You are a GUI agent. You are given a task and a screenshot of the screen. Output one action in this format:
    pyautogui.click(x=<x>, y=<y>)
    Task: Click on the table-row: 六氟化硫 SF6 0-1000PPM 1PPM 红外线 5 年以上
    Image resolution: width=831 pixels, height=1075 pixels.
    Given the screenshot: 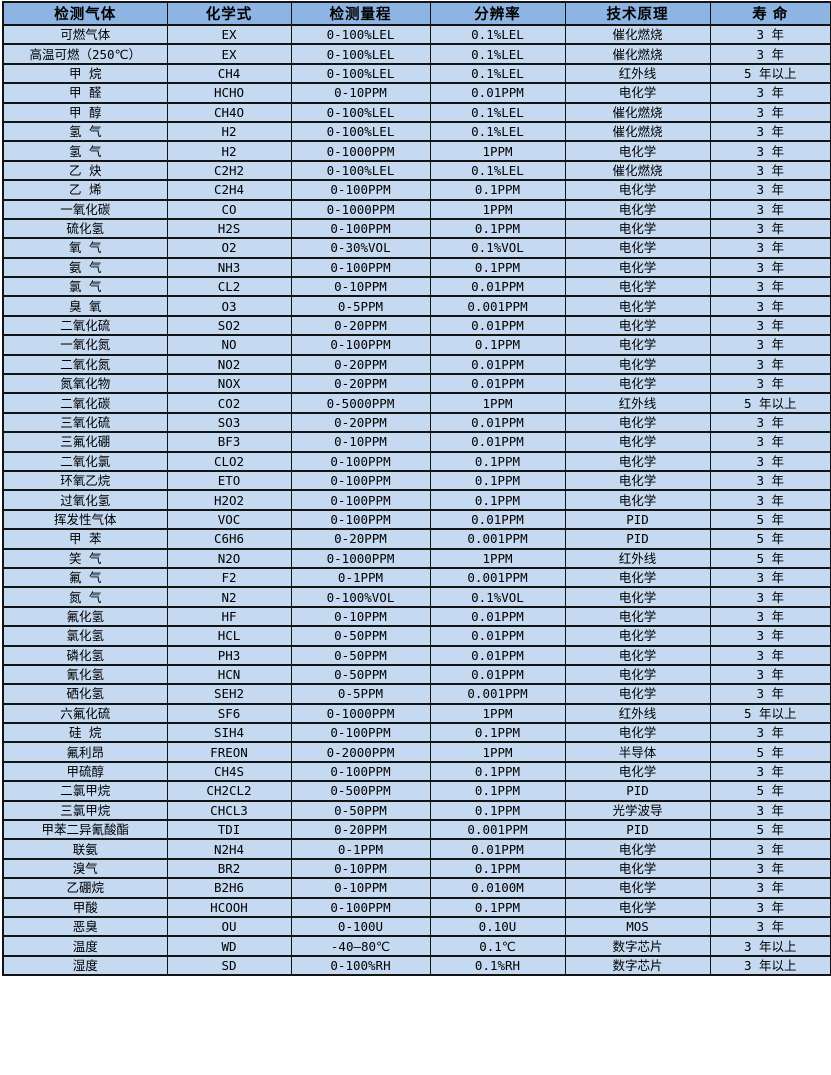 What is the action you would take?
    pyautogui.click(x=416, y=713)
    